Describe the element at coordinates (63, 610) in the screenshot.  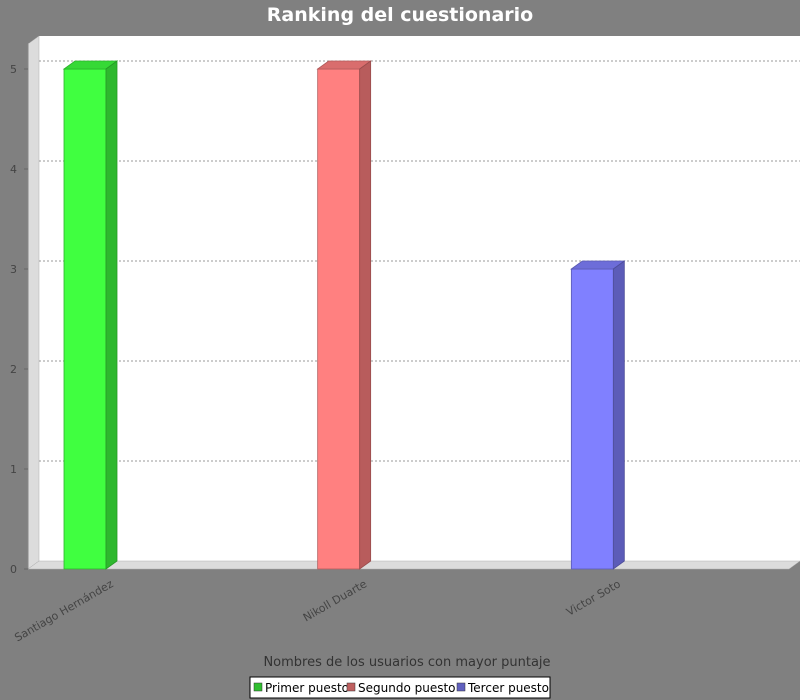
I see `x-category-label: Santiago Hernández` at that location.